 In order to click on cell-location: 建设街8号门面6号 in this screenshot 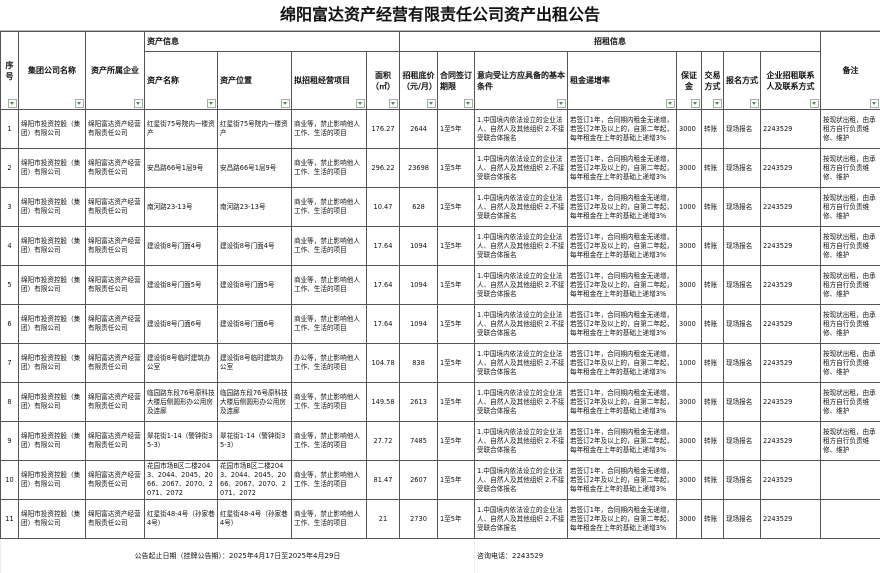, I will do `click(255, 324)`.